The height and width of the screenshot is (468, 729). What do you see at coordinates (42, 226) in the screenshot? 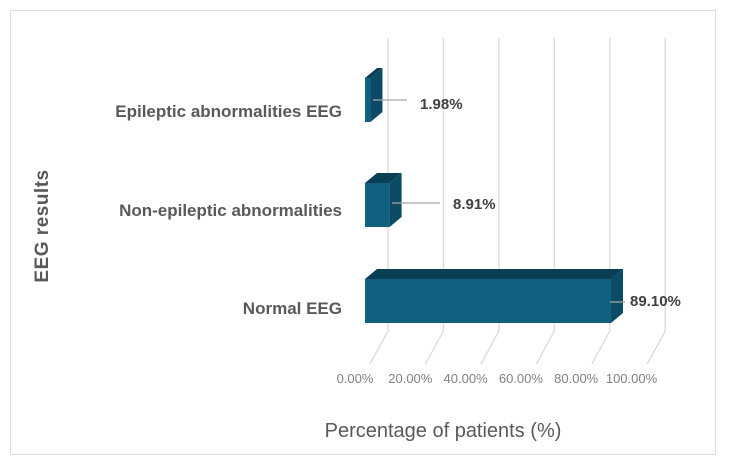
I see `y-axis-title: EEG results` at bounding box center [42, 226].